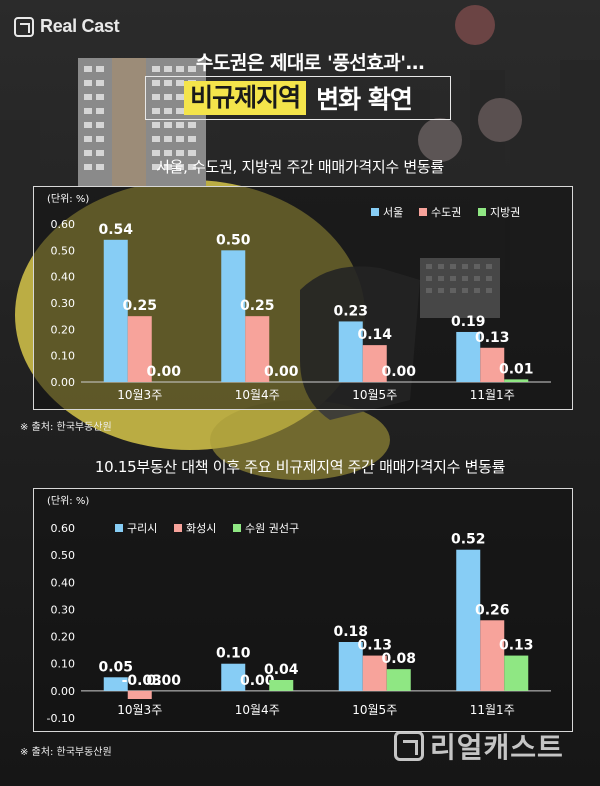 The image size is (600, 786). I want to click on headline-title: 비규제지역 변화 확연, so click(298, 98).